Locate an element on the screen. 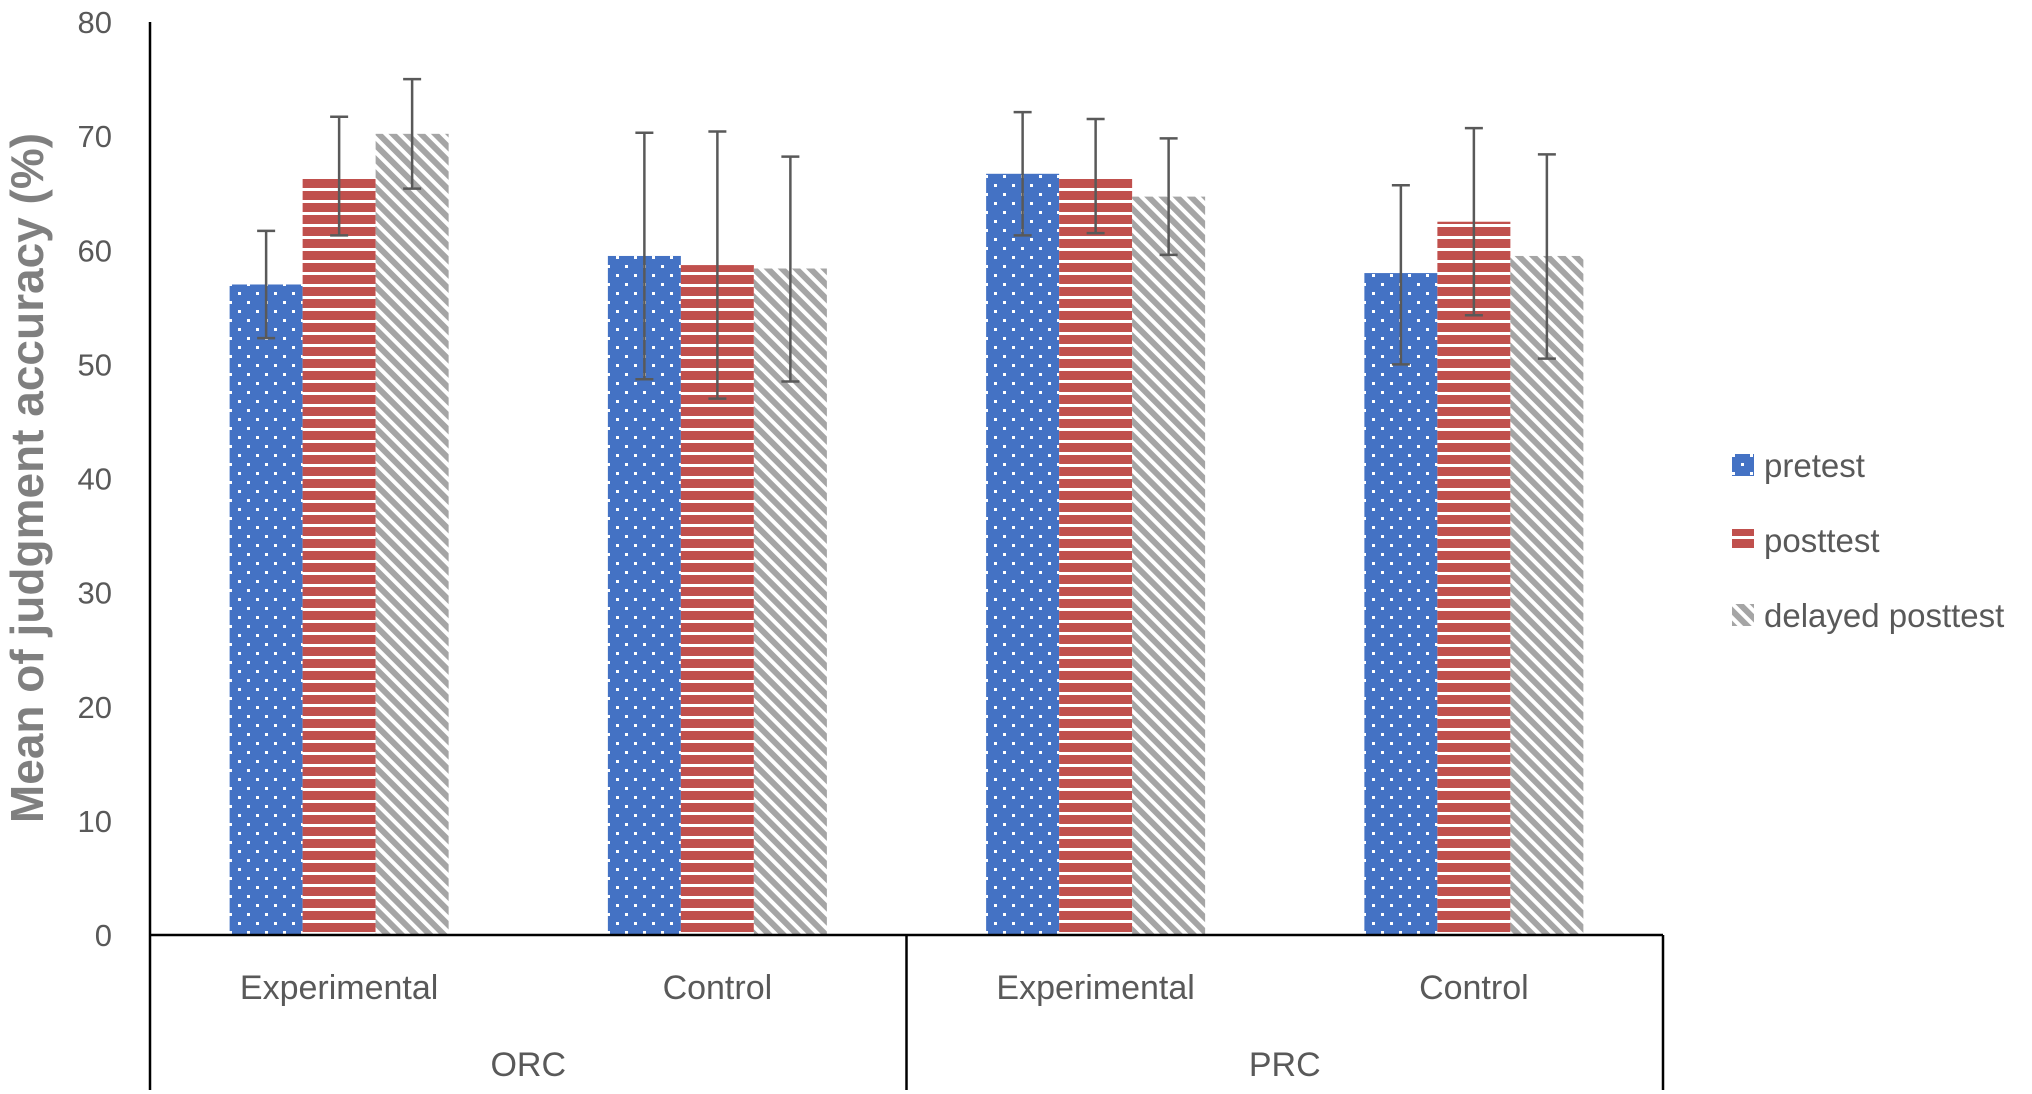  x-group-label-orc: ORC is located at coordinates (528, 1065).